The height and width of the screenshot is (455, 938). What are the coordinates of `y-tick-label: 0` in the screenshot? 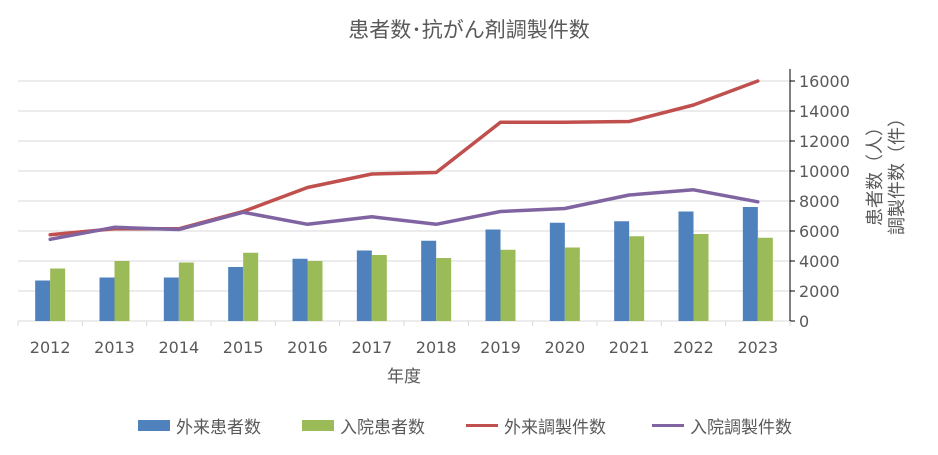 It's located at (804, 321).